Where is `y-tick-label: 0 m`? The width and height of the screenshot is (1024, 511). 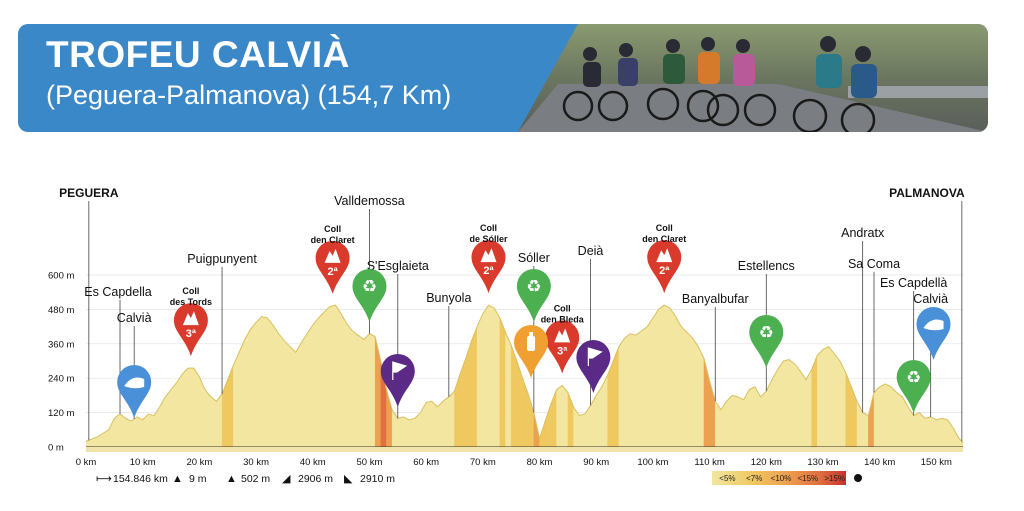
y-tick-label: 0 m is located at coordinates (56, 448).